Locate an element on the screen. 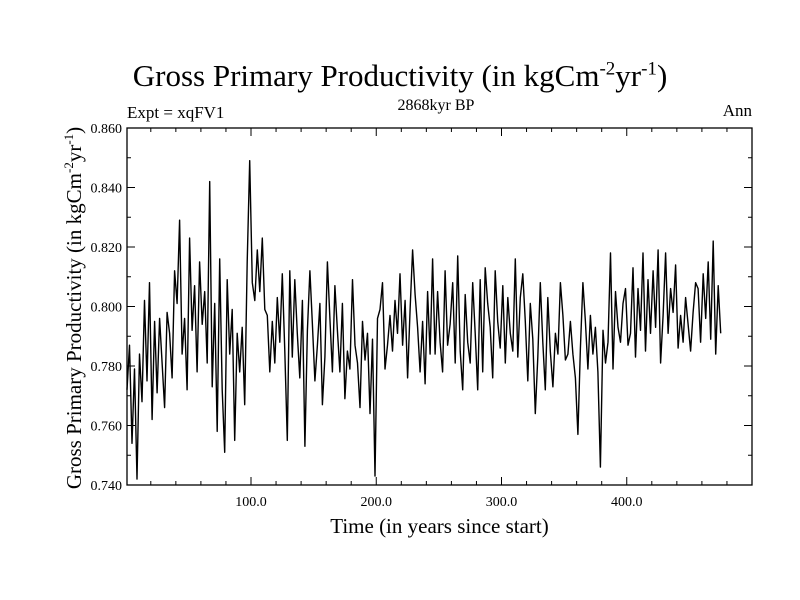 The image size is (800, 600). title-main: Gross Primary Productivity (in kgCm is located at coordinates (366, 75).